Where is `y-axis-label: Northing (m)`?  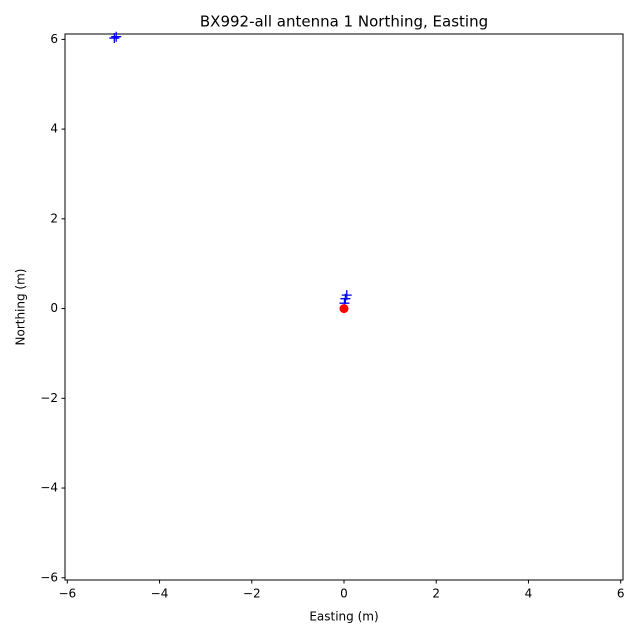 y-axis-label: Northing (m) is located at coordinates (21, 307).